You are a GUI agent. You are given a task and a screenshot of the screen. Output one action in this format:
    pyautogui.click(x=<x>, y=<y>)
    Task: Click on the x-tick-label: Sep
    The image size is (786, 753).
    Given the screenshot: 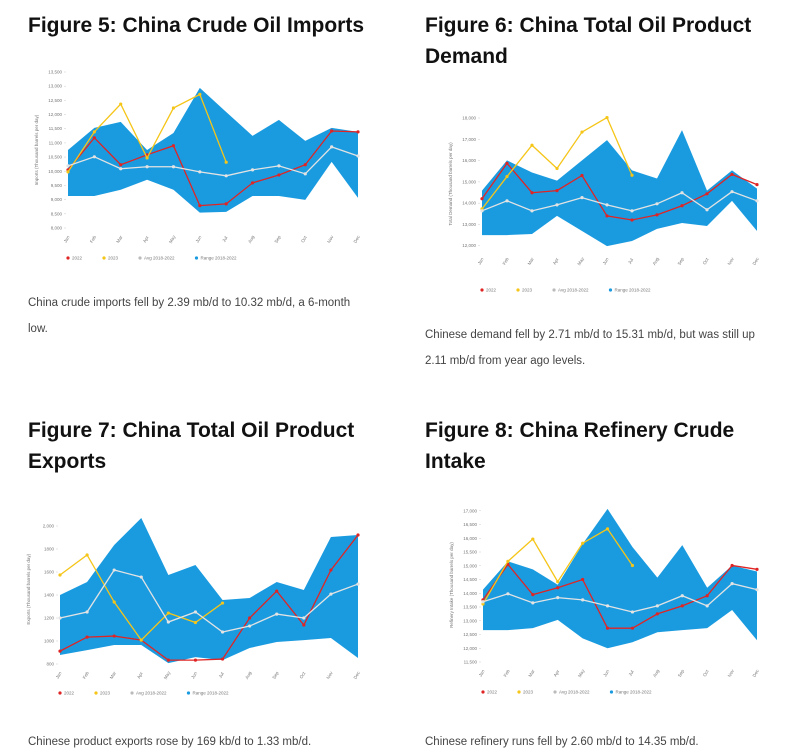 What is the action you would take?
    pyautogui.click(x=275, y=675)
    